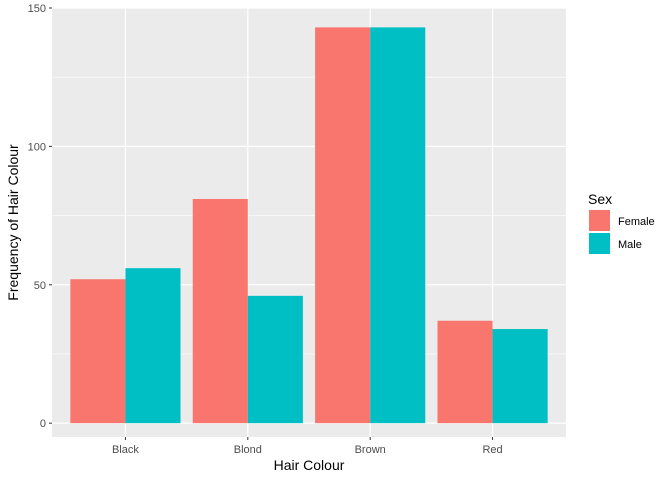 The image size is (672, 480). What do you see at coordinates (40, 286) in the screenshot?
I see `y-tick-label: 50` at bounding box center [40, 286].